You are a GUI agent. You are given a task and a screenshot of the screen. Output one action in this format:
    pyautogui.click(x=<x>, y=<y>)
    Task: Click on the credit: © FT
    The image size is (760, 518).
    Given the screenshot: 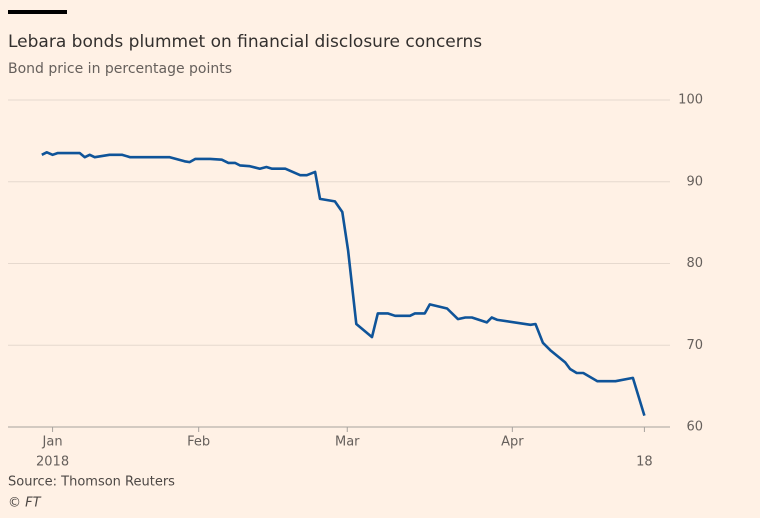 What is the action you would take?
    pyautogui.click(x=25, y=503)
    